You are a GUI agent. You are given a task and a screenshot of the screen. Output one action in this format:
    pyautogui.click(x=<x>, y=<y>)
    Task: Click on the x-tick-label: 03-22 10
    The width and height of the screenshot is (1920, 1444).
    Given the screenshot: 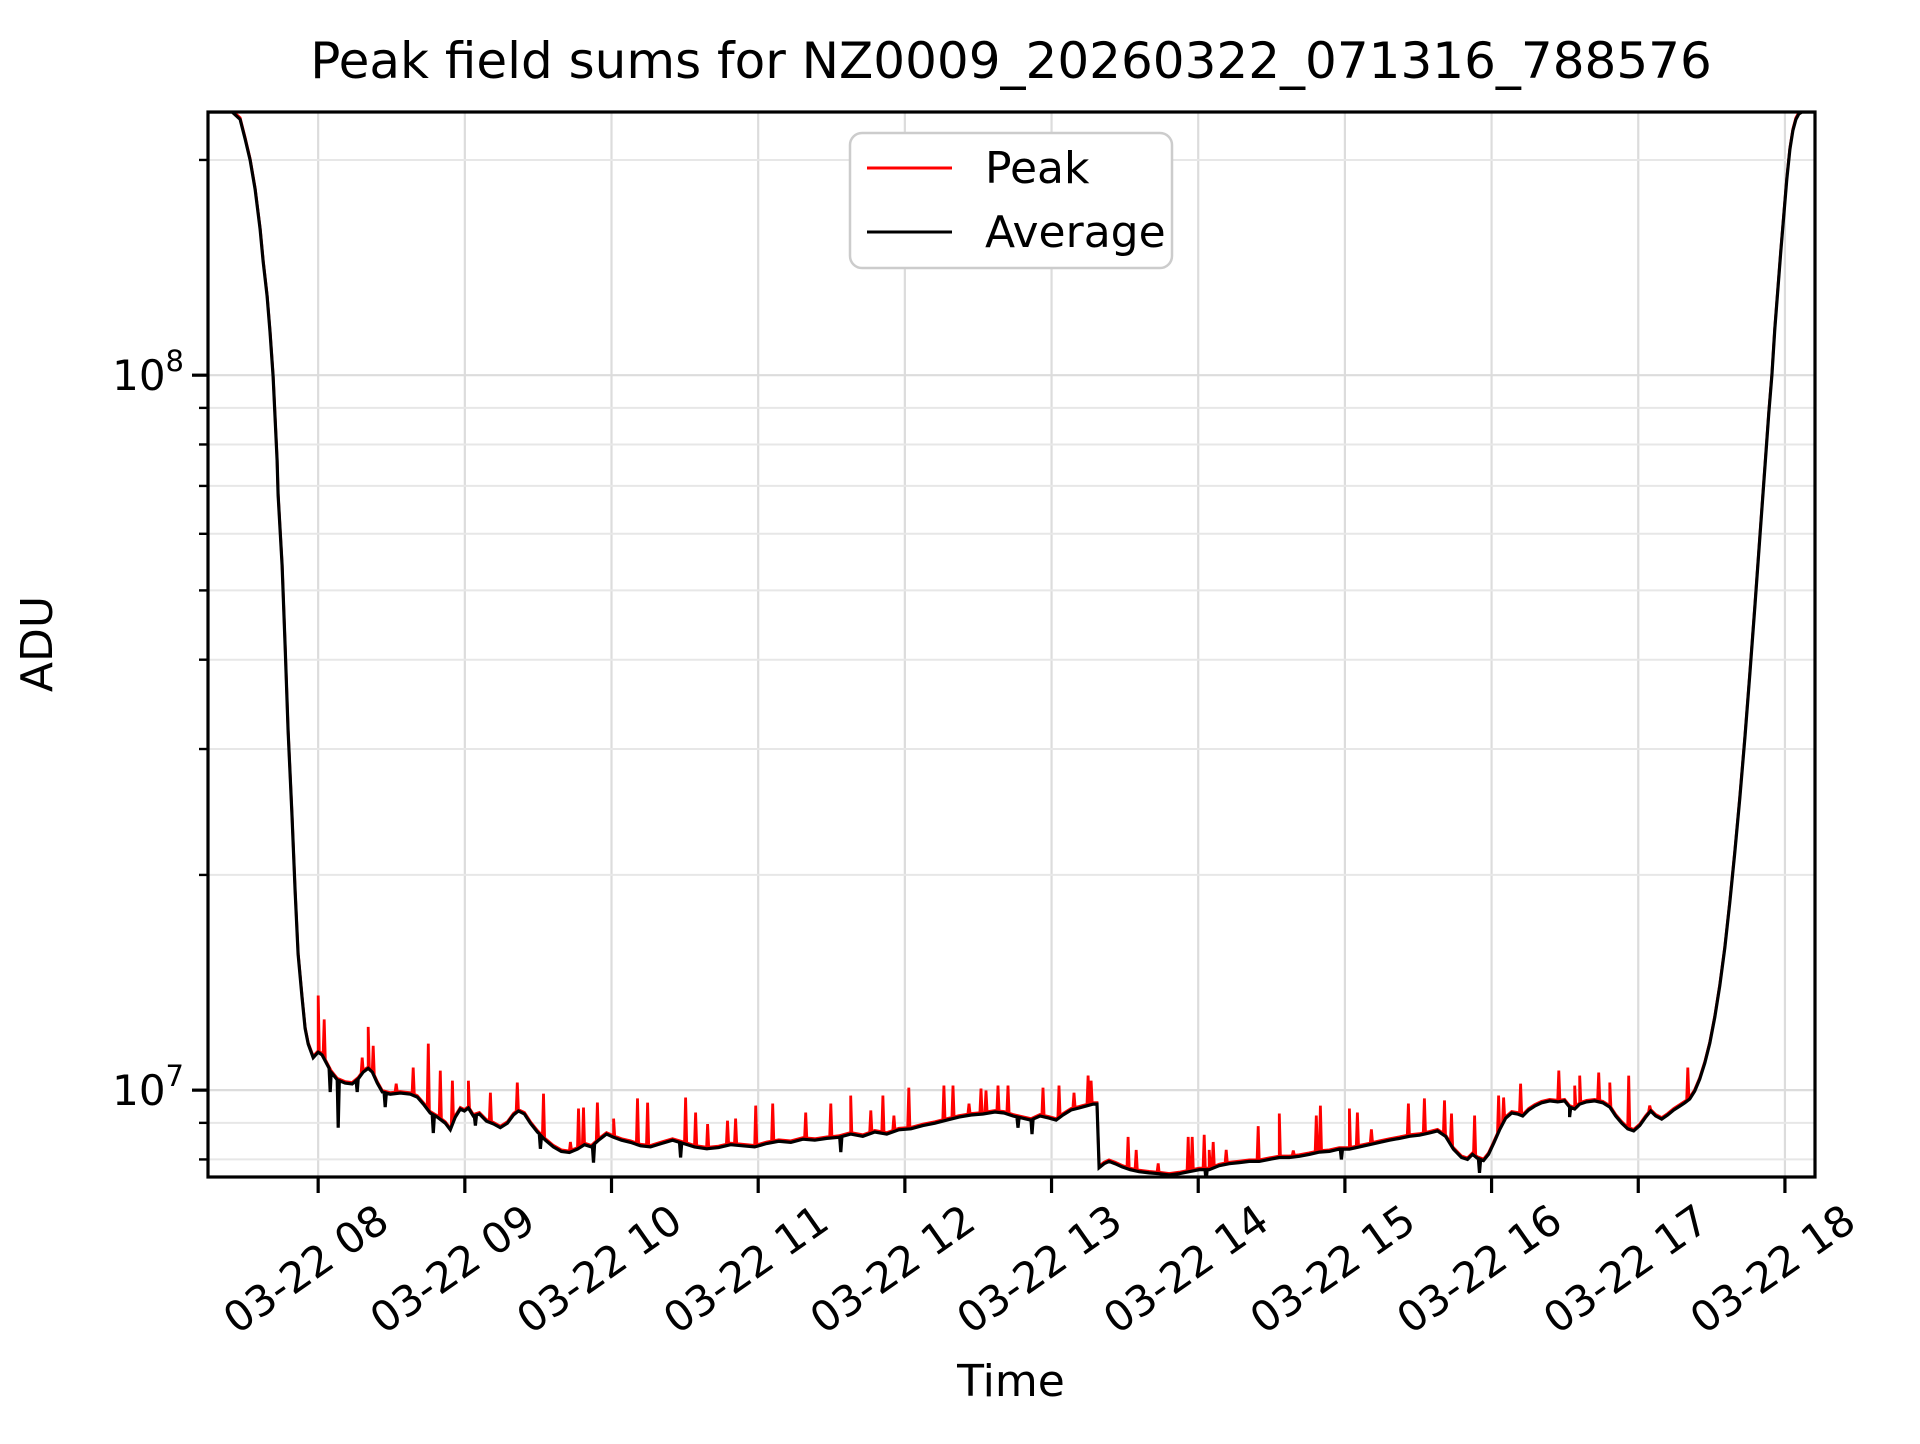 What is the action you would take?
    pyautogui.click(x=599, y=1269)
    